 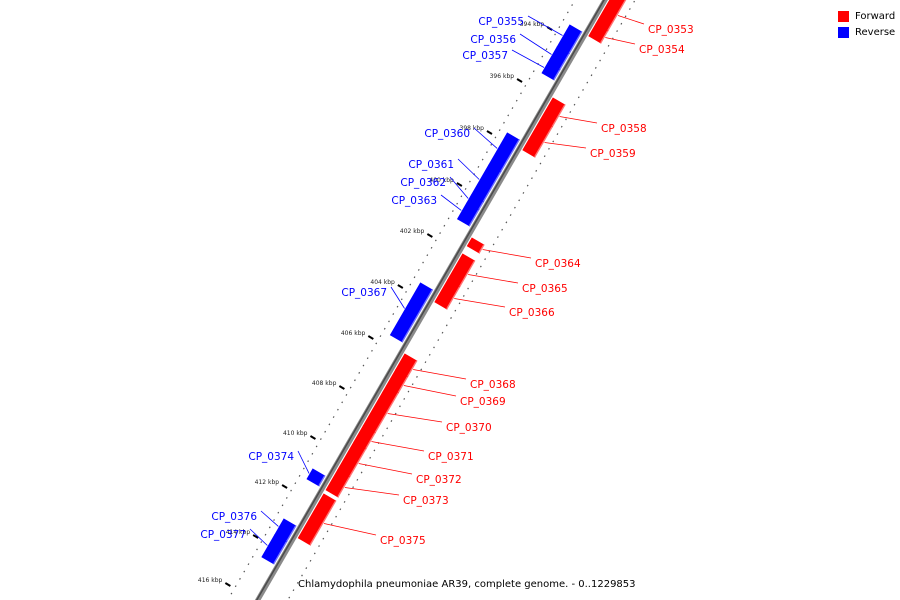 What do you see at coordinates (271, 457) in the screenshot?
I see `label-cp-0374: CP_0374` at bounding box center [271, 457].